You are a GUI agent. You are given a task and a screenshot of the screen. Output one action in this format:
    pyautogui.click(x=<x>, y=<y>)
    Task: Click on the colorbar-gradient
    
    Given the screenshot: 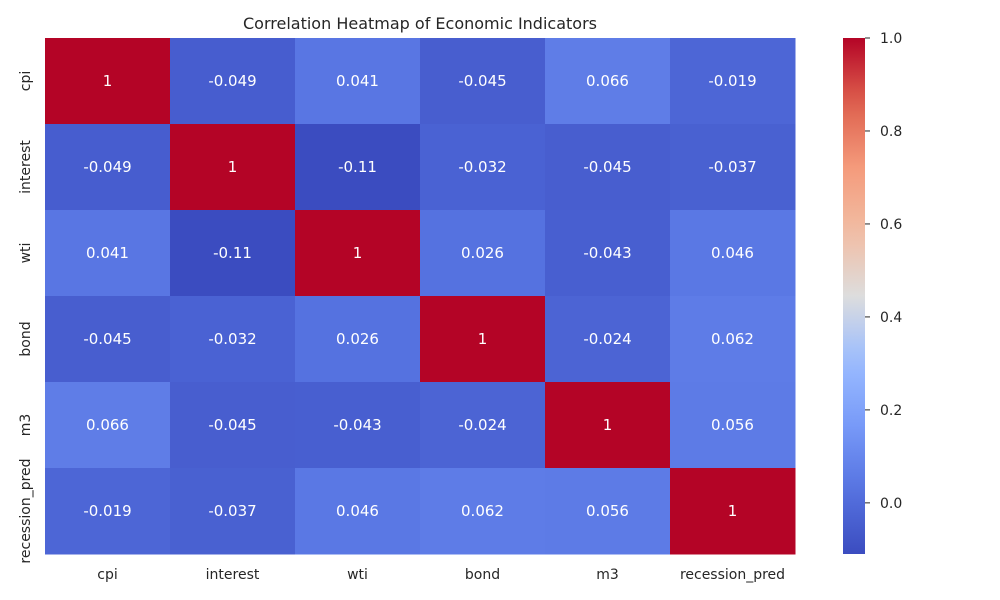 What is the action you would take?
    pyautogui.click(x=854, y=296)
    